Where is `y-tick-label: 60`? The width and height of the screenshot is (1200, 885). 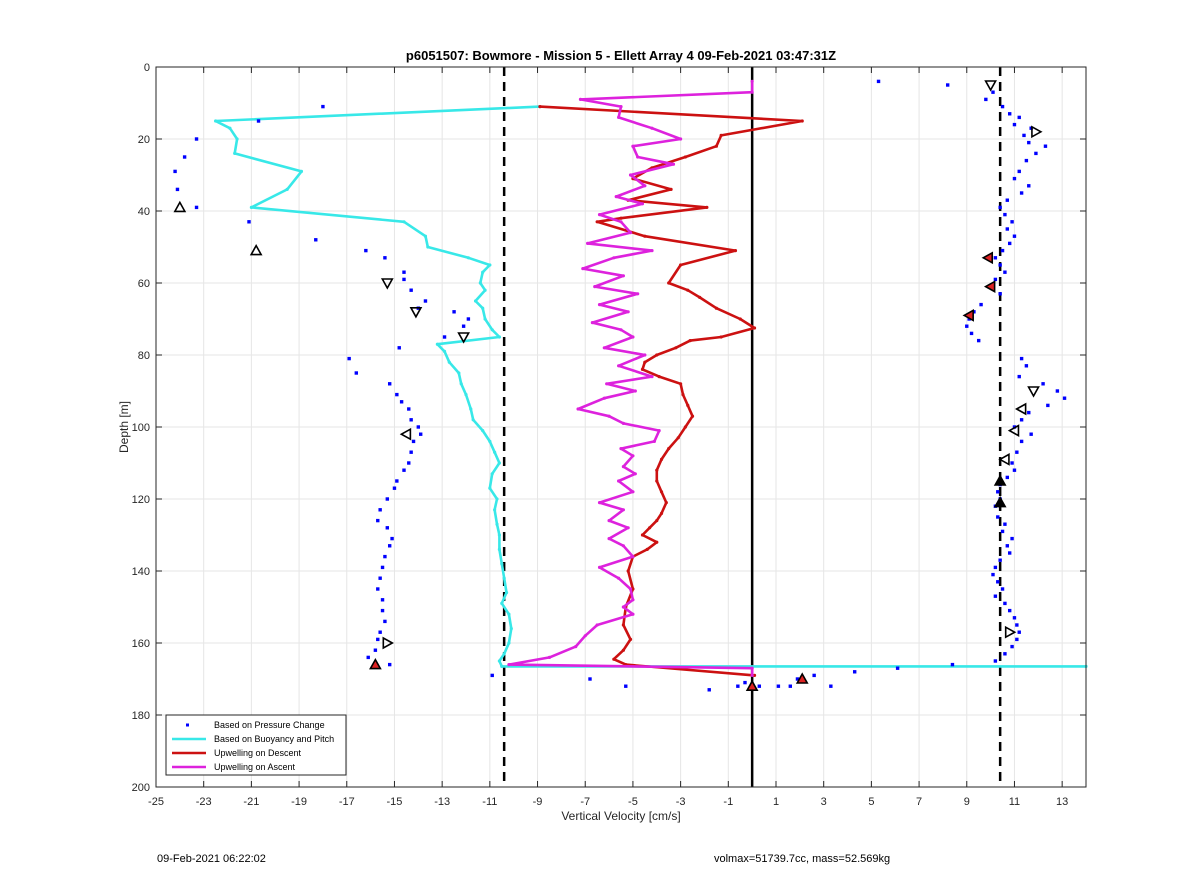 y-tick-label: 60 is located at coordinates (144, 284).